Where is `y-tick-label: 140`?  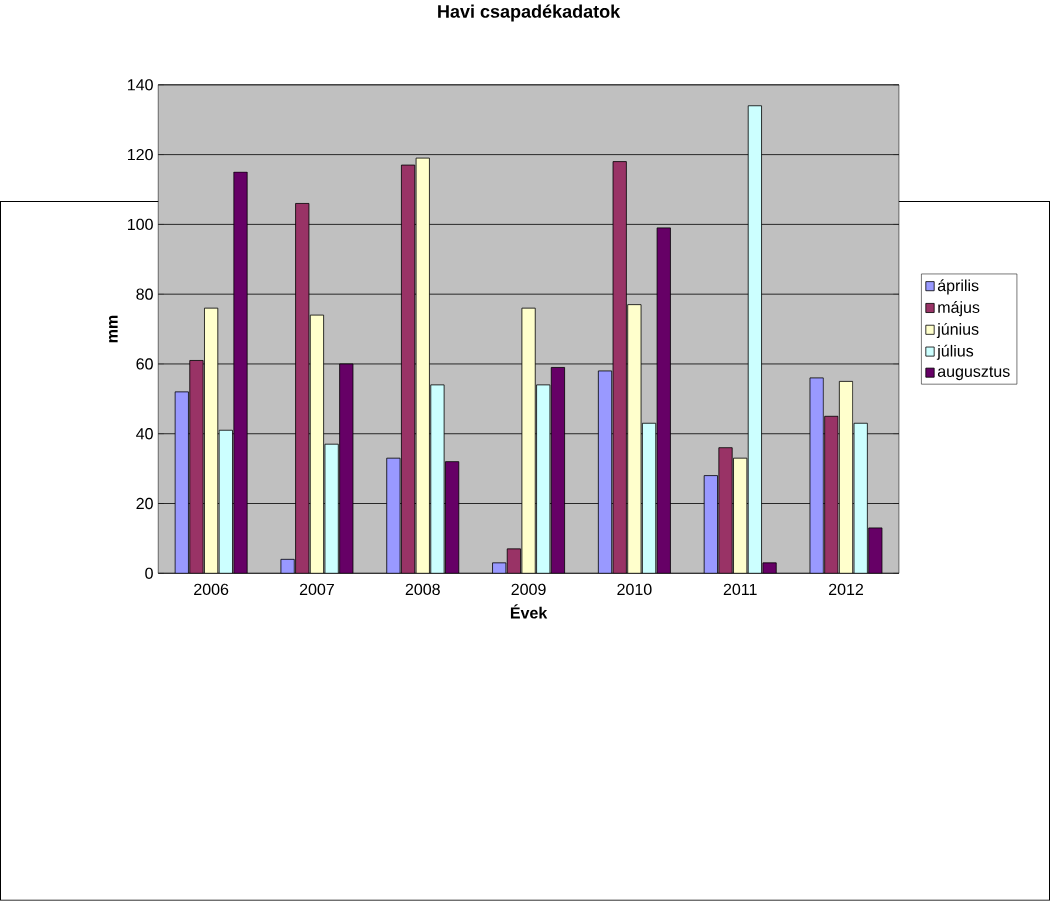
y-tick-label: 140 is located at coordinates (140, 85).